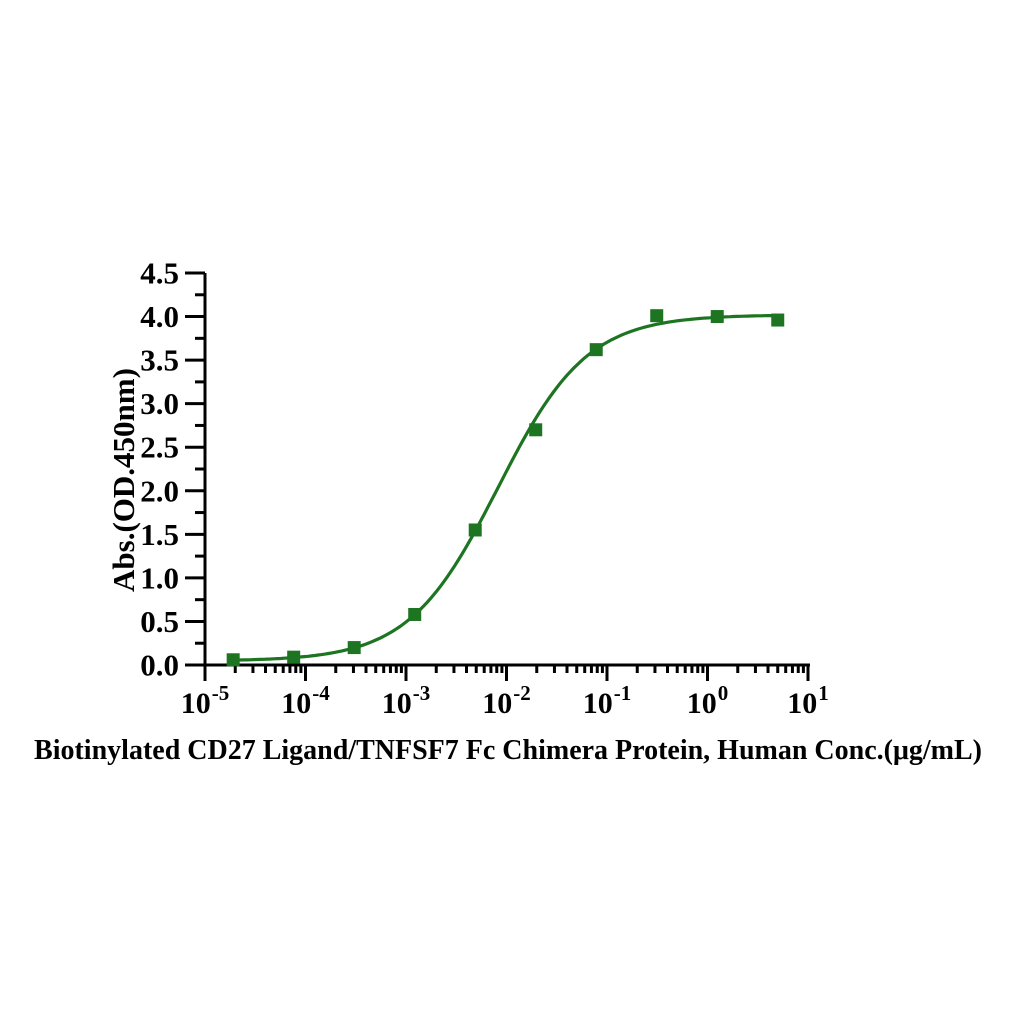 The image size is (1016, 1016). I want to click on y-tick-label: 0.5, so click(159, 621).